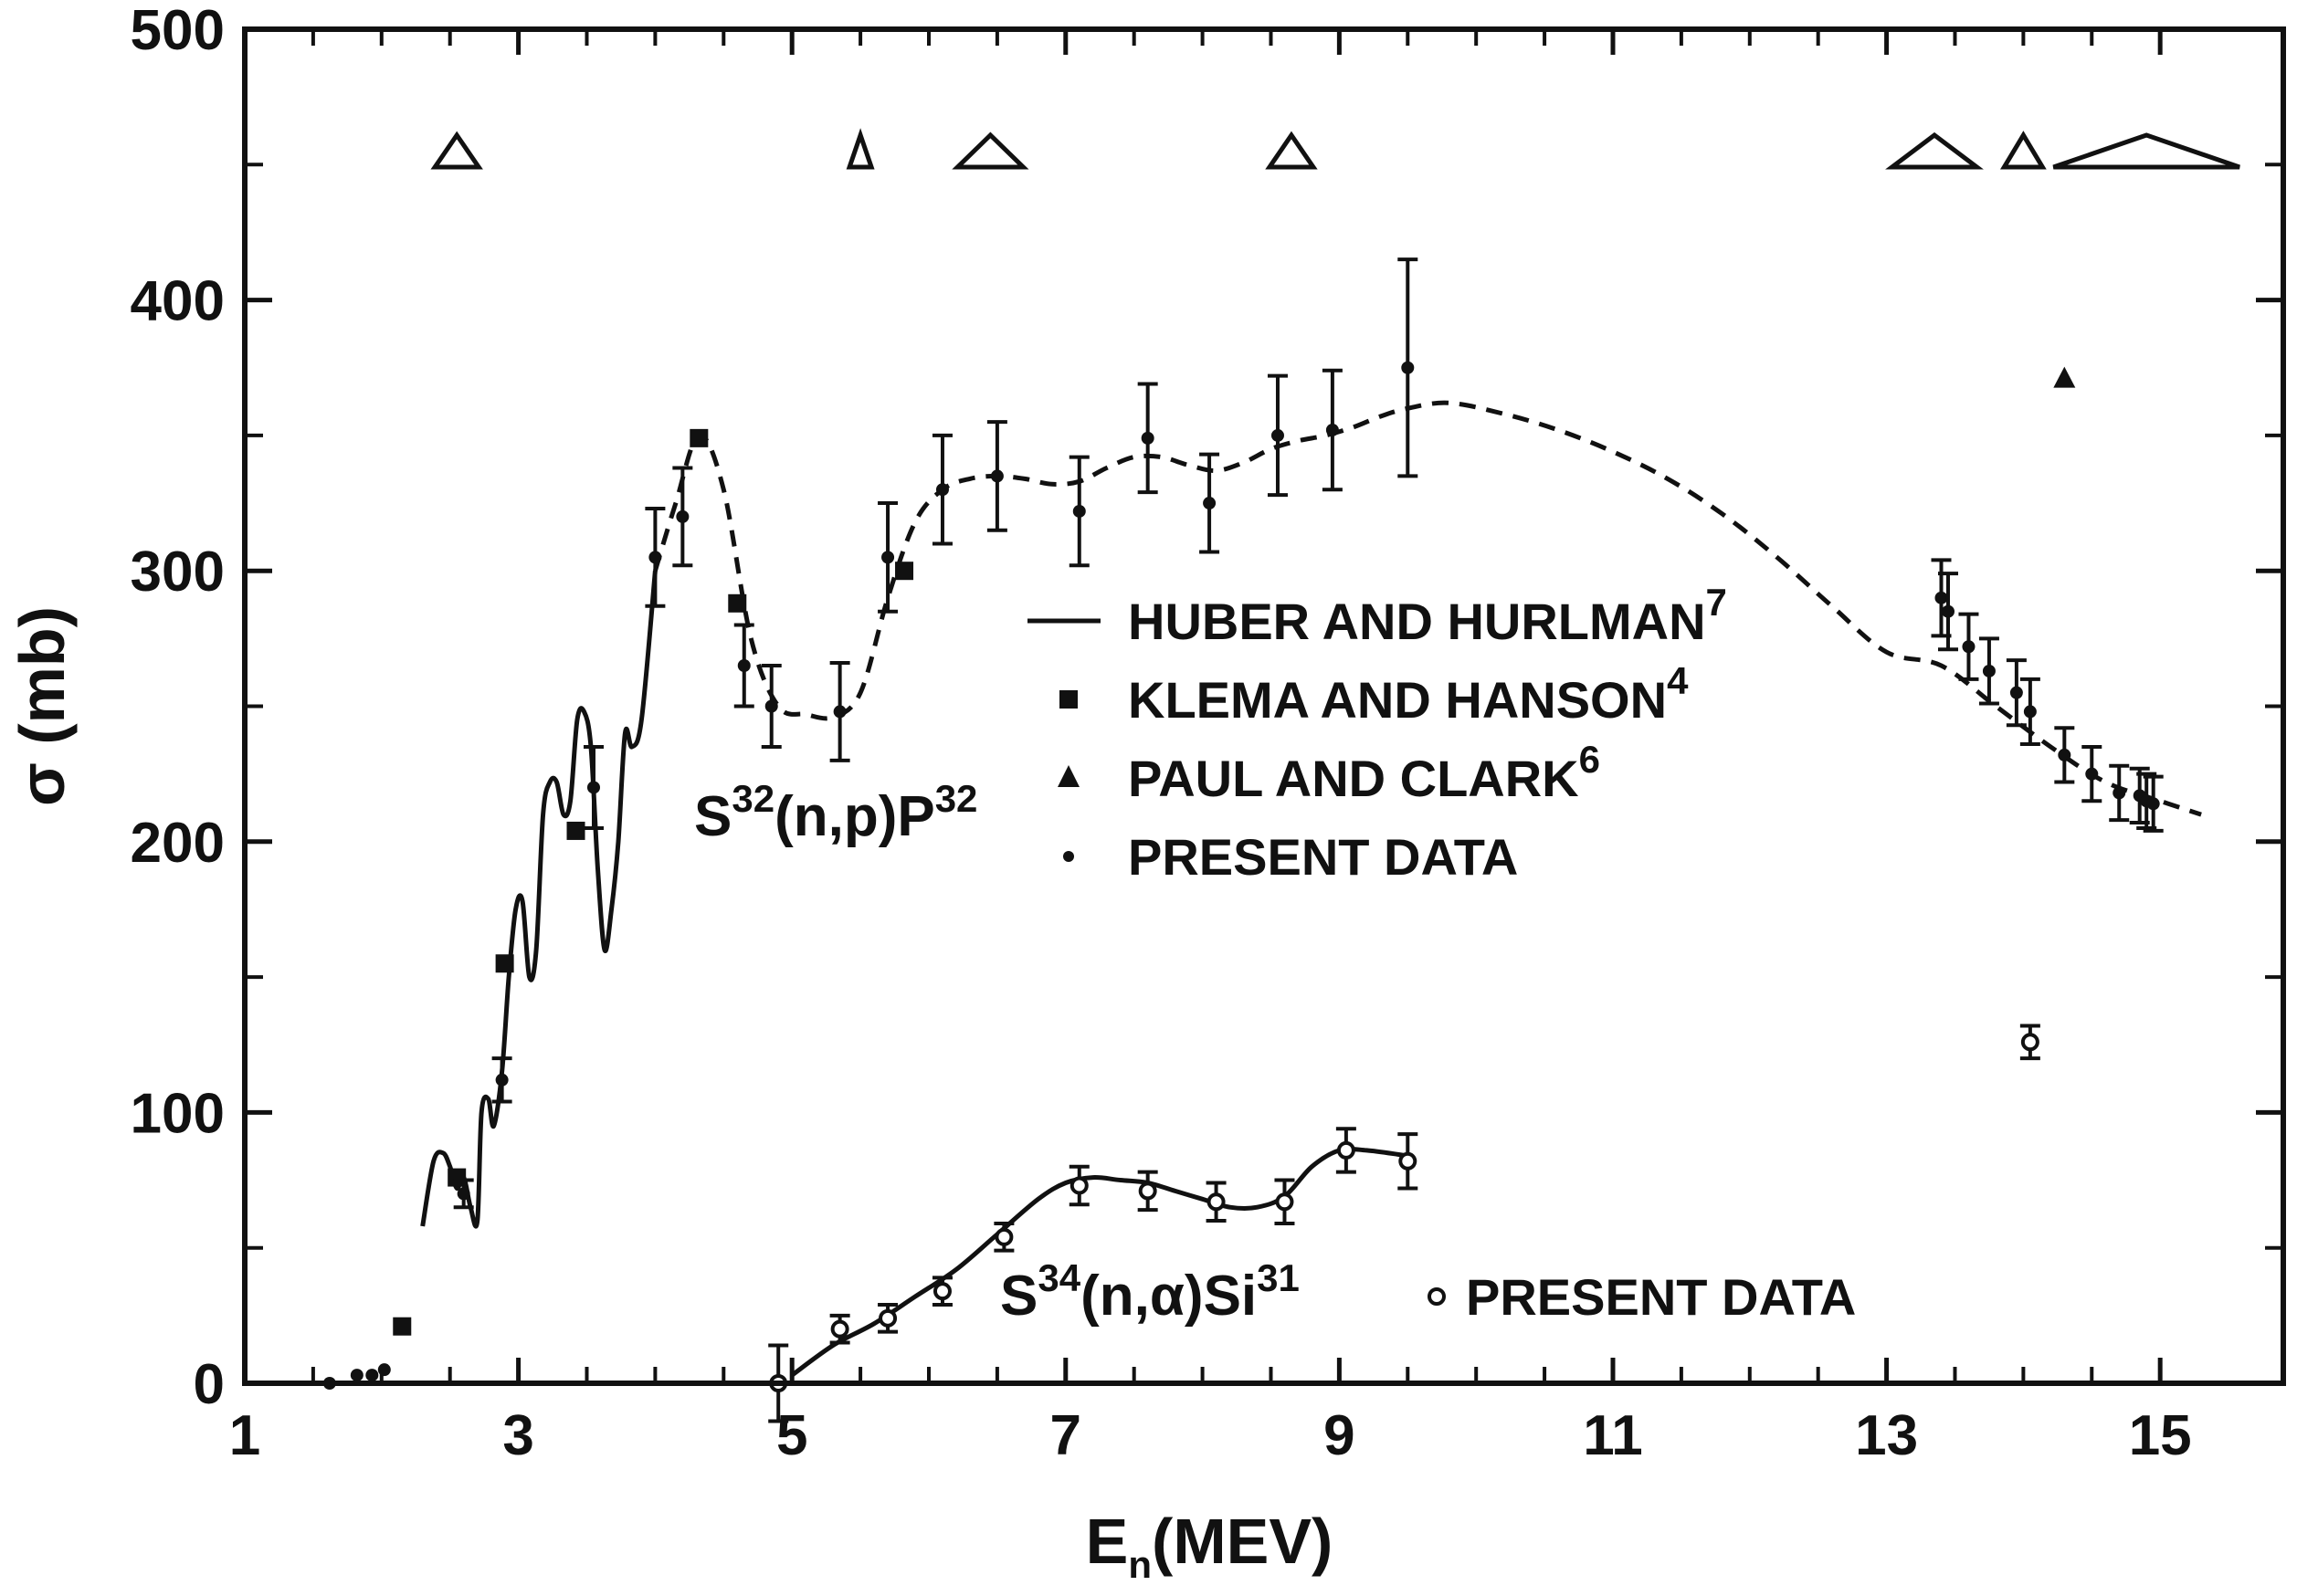 The height and width of the screenshot is (1596, 2297). I want to click on legend-entry: PAUL AND CLARK6, so click(1329, 772).